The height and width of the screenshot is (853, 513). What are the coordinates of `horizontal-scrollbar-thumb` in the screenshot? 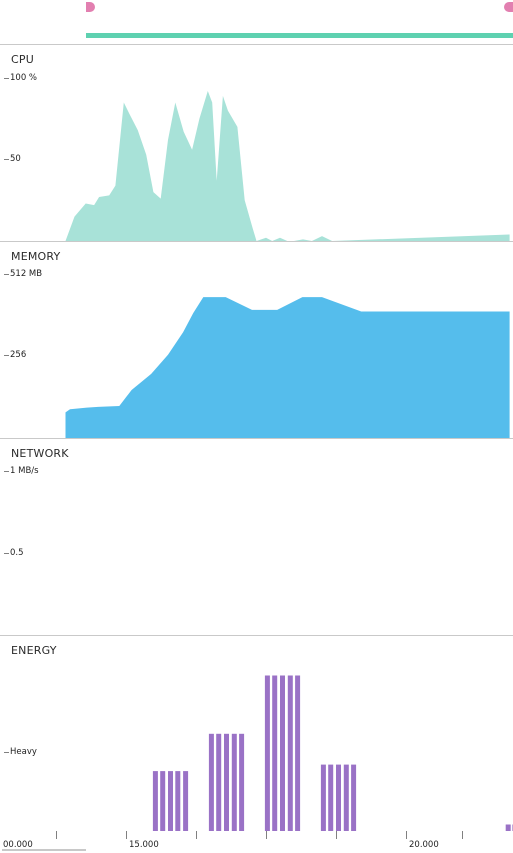 It's located at (44, 850).